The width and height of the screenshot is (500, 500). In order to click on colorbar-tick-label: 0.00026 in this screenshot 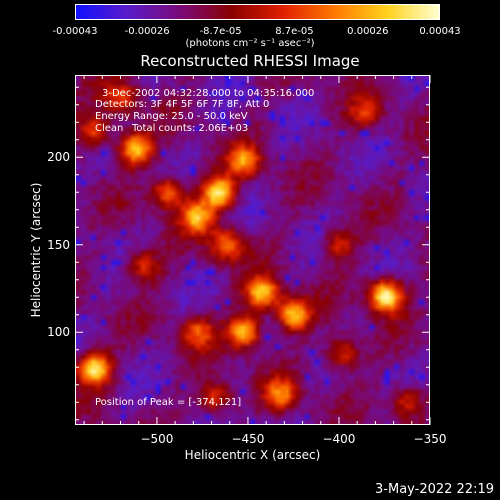, I will do `click(368, 31)`.